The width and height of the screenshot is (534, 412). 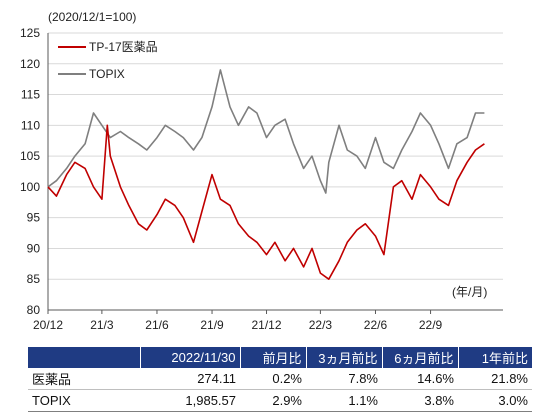 I want to click on y-tick-label: 115, so click(x=30, y=95).